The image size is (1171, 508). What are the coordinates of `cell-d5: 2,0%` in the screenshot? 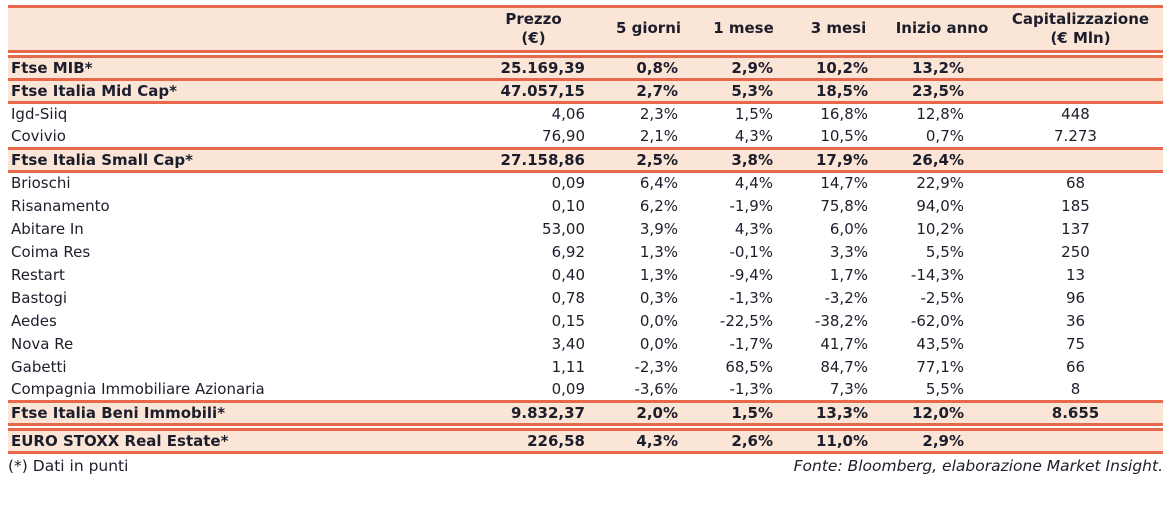 It's located at (648, 412).